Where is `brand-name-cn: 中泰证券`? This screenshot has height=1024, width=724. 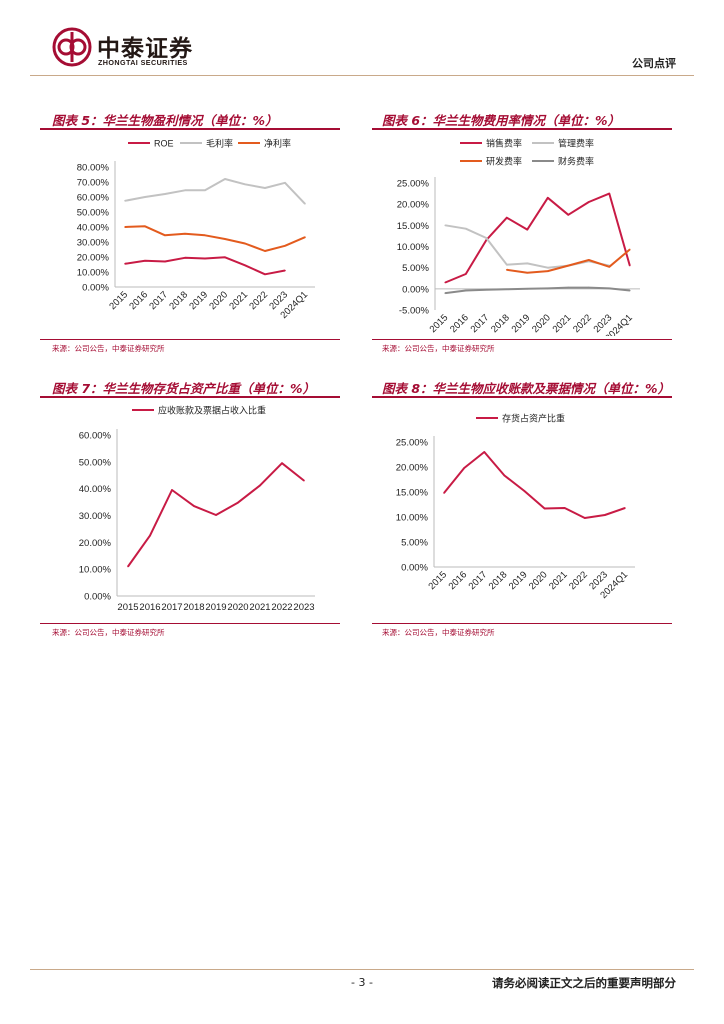
brand-name-cn: 中泰证券 is located at coordinates (145, 49).